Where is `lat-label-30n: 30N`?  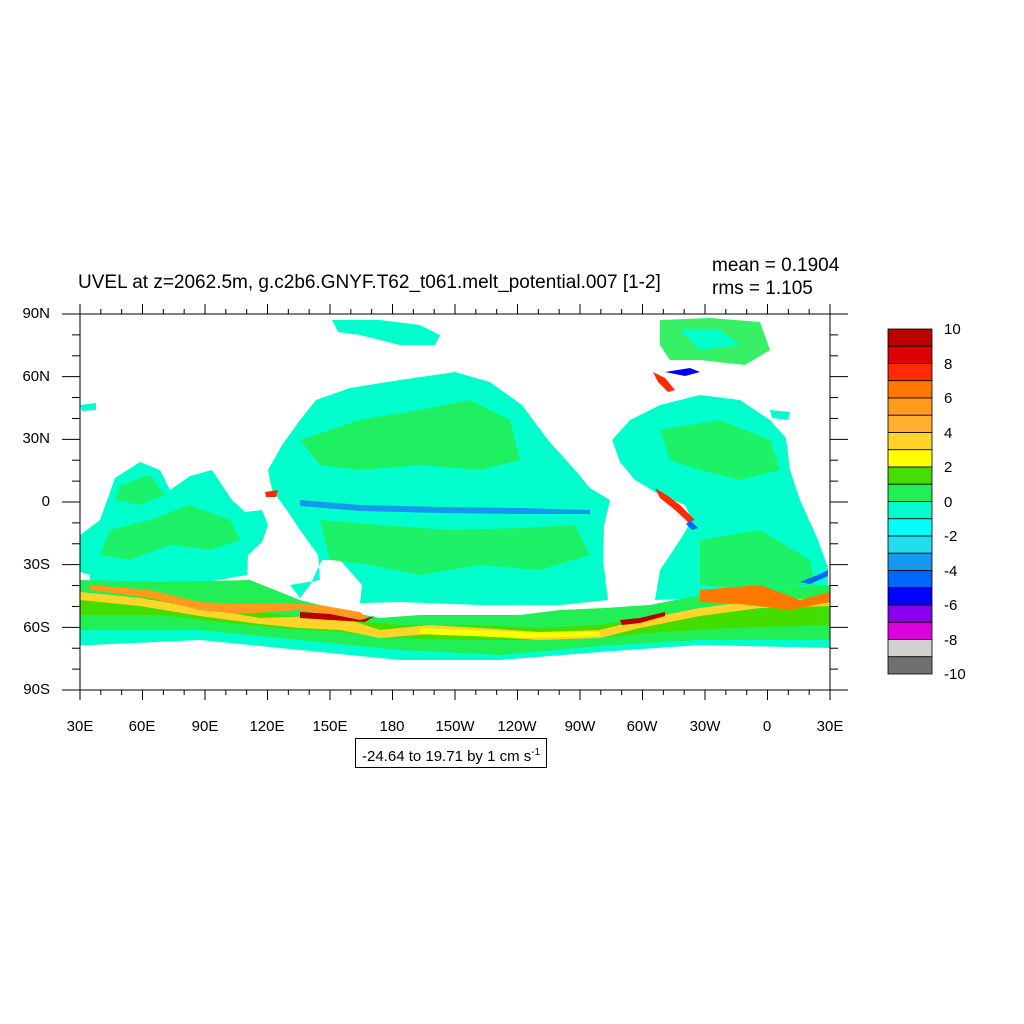 lat-label-30n: 30N is located at coordinates (36, 438).